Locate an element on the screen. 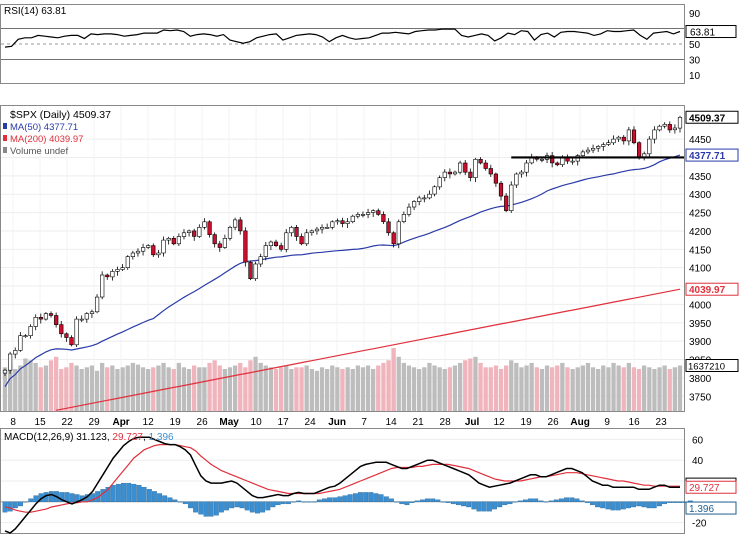 The height and width of the screenshot is (537, 739). volume-value-box is located at coordinates (712, 365).